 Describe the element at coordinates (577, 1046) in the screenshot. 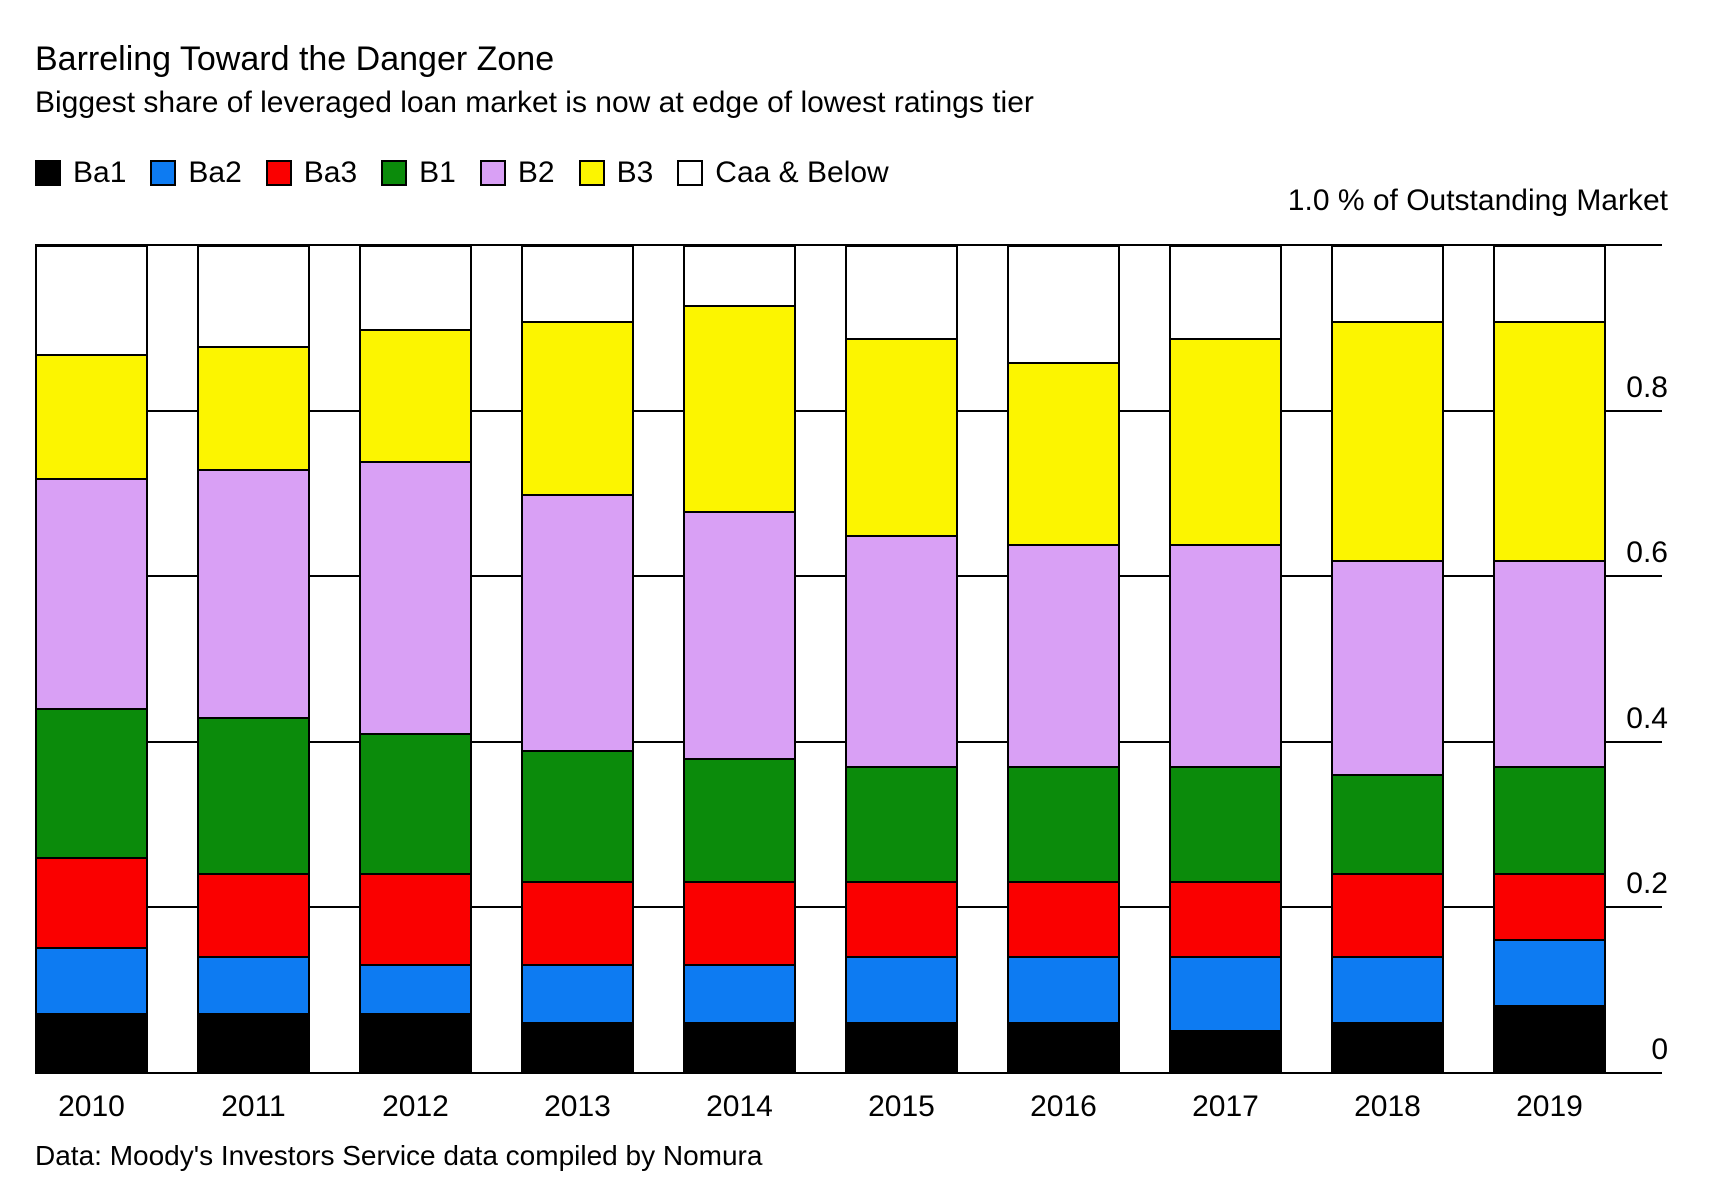

I see `segment-2013-ba1` at that location.